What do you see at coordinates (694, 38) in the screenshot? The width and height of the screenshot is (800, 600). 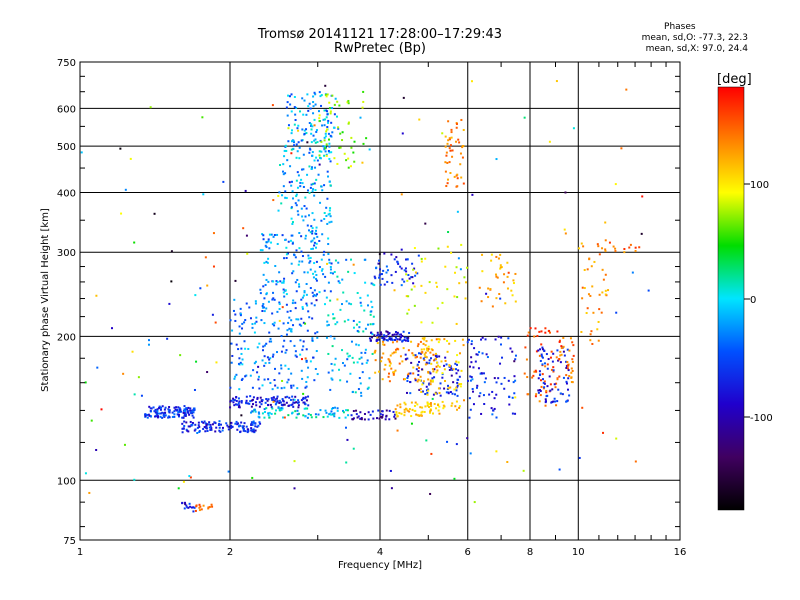 I see `stats-o-mode: mean, sd,O: -77.3, 22.3` at bounding box center [694, 38].